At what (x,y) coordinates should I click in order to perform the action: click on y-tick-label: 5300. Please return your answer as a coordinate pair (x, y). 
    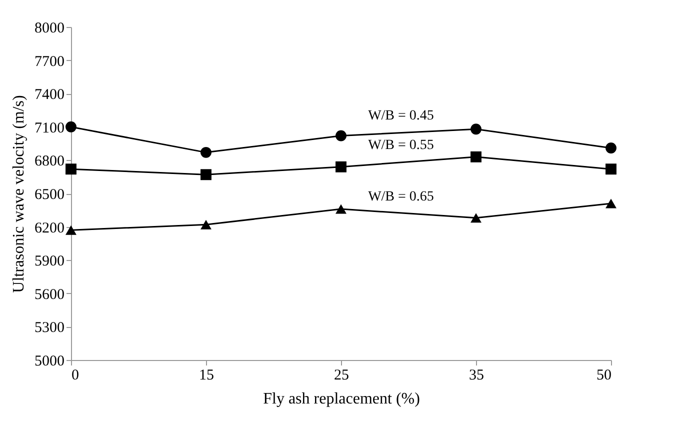
    Looking at the image, I should click on (49, 328).